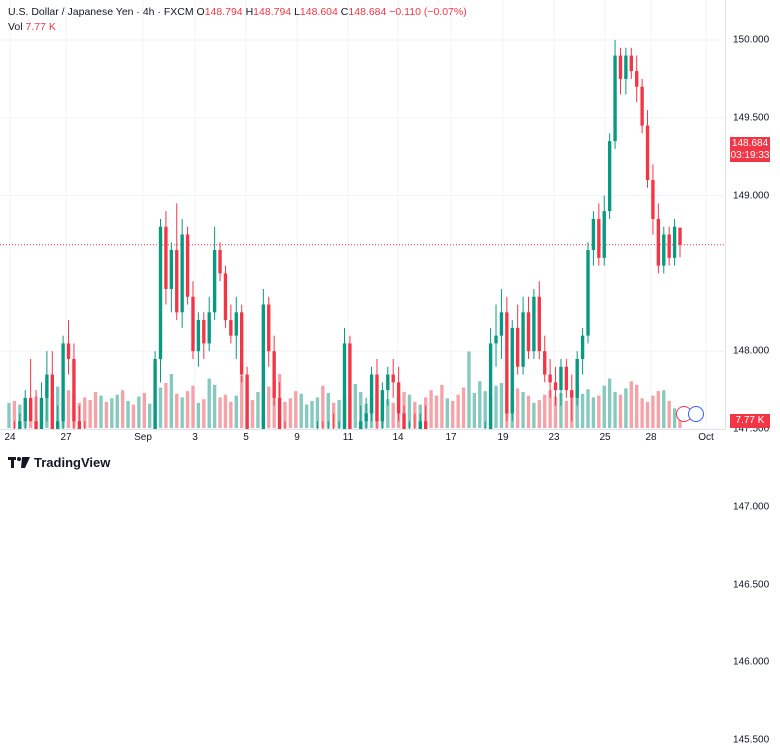  Describe the element at coordinates (10, 437) in the screenshot. I see `time-tick-label: 24` at that location.